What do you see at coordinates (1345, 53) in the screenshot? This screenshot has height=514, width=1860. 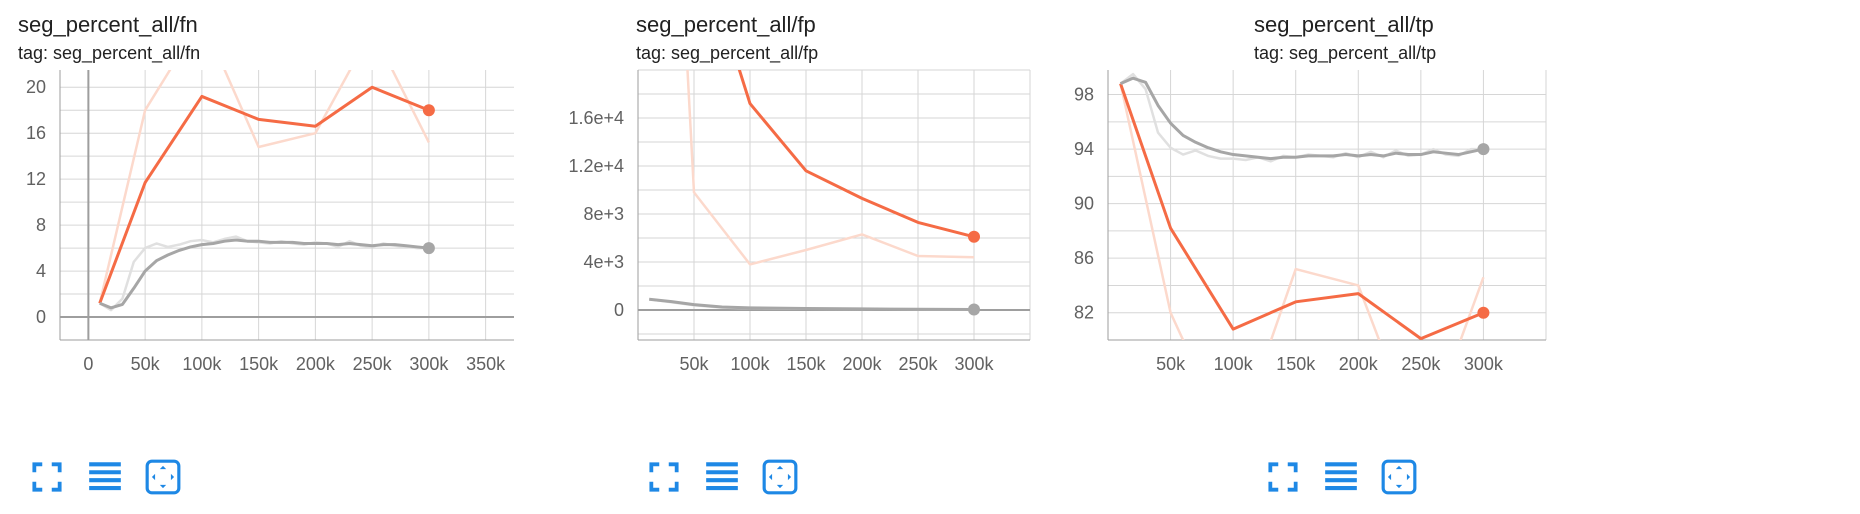 I see `chart-tag-line: tag: seg_percent_all/tp` at bounding box center [1345, 53].